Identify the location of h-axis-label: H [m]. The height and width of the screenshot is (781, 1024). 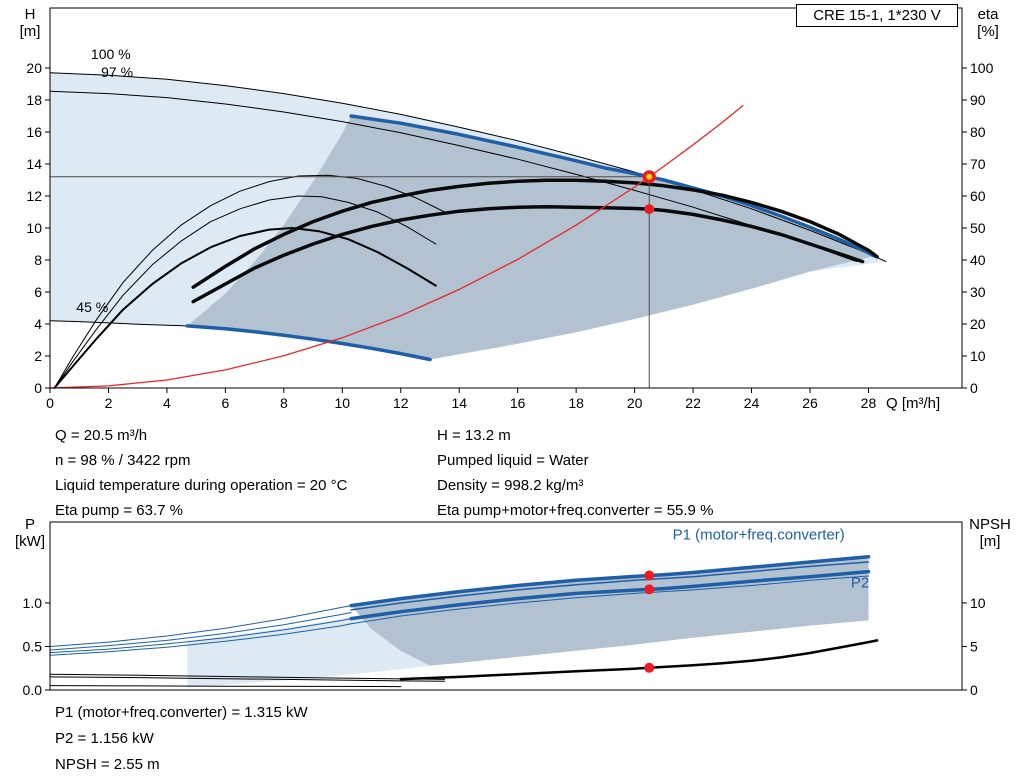
(30, 23).